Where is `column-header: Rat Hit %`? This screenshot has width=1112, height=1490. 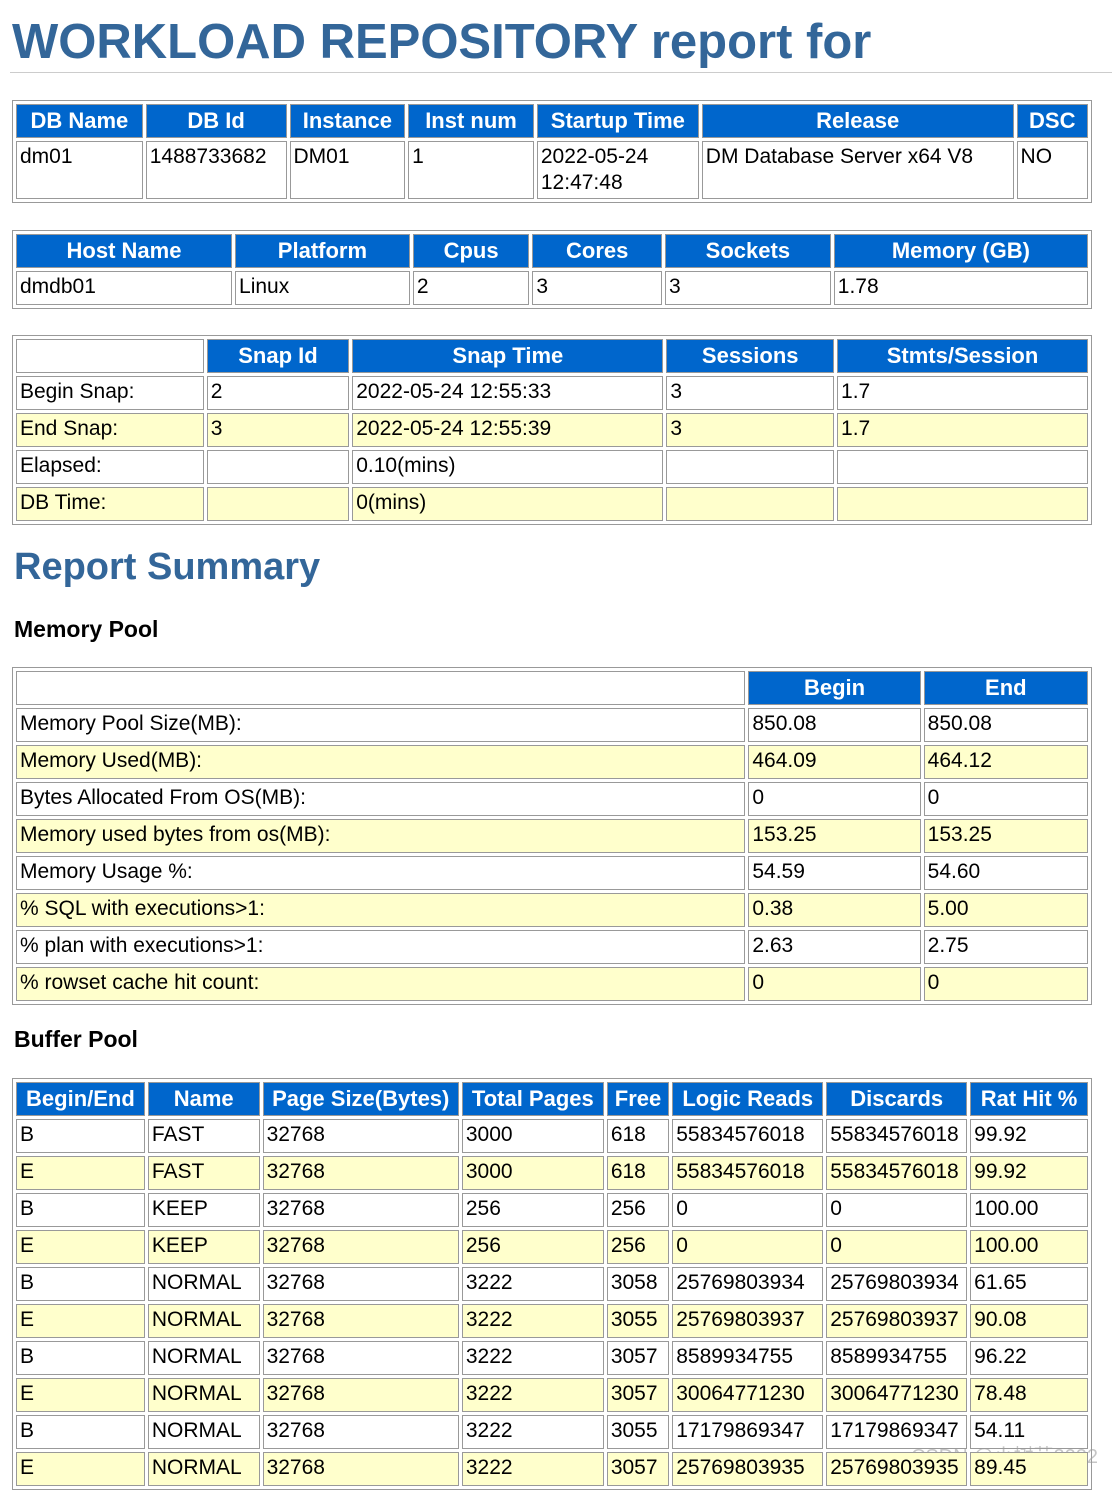 column-header: Rat Hit % is located at coordinates (1029, 1099).